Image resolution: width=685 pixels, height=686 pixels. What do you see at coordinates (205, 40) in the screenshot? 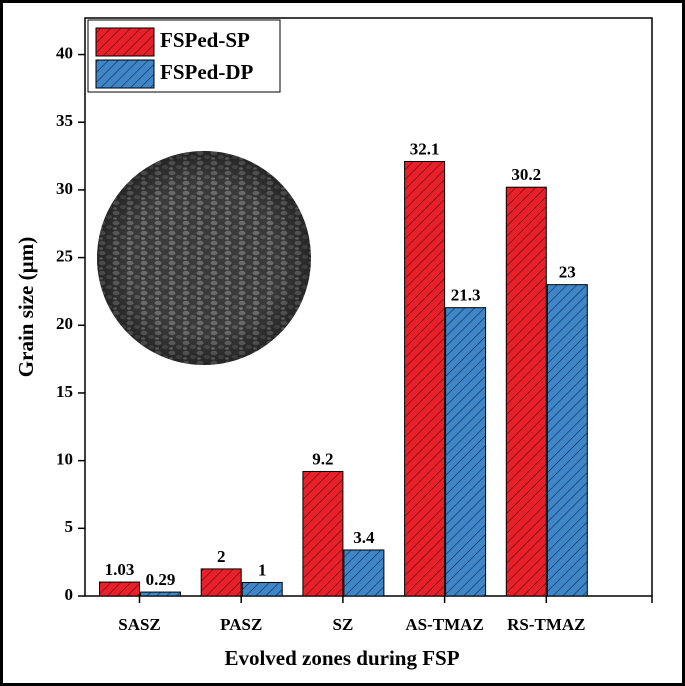
I see `legend-label: FSPed-SP` at bounding box center [205, 40].